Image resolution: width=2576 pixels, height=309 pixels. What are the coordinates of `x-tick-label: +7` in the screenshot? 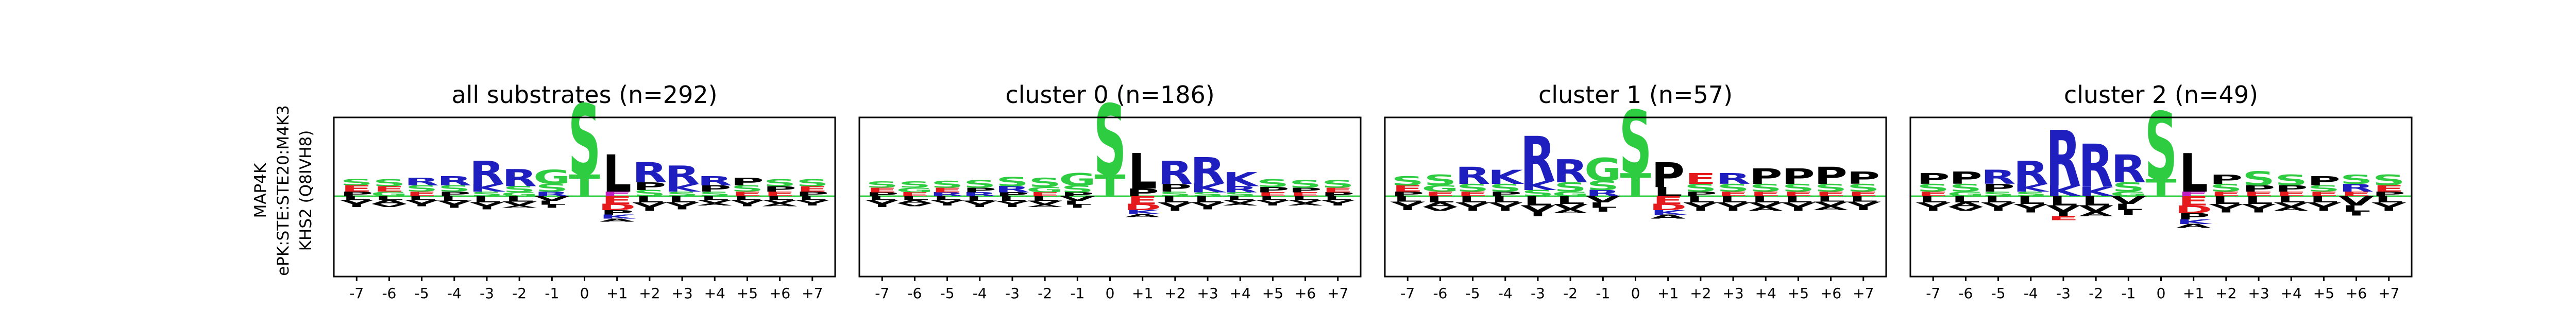 It's located at (1337, 293).